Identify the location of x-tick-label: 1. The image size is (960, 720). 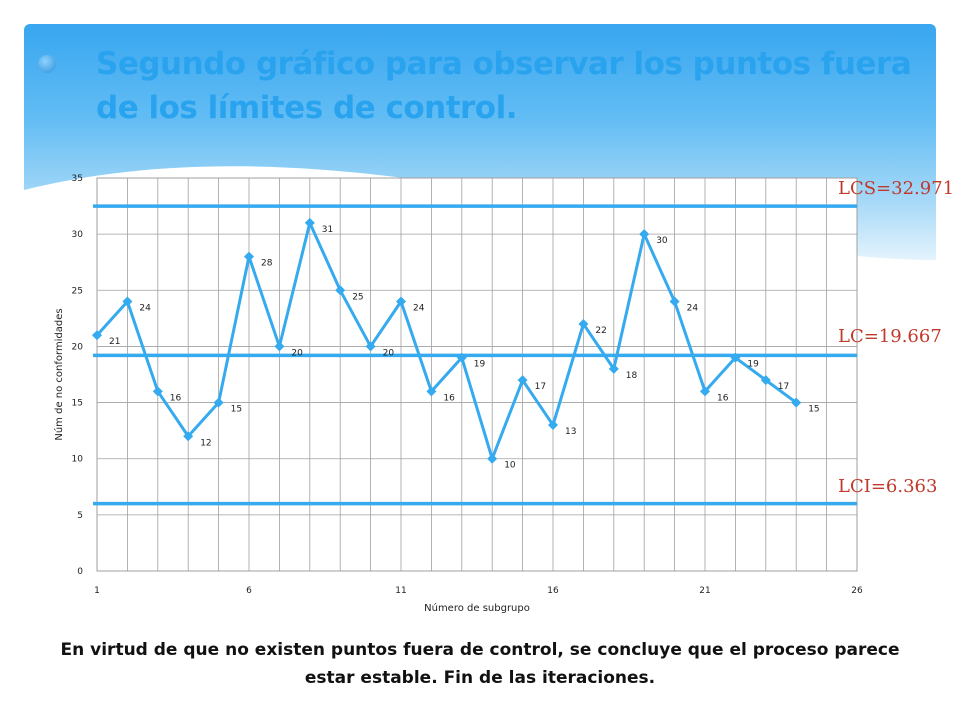
(97, 591).